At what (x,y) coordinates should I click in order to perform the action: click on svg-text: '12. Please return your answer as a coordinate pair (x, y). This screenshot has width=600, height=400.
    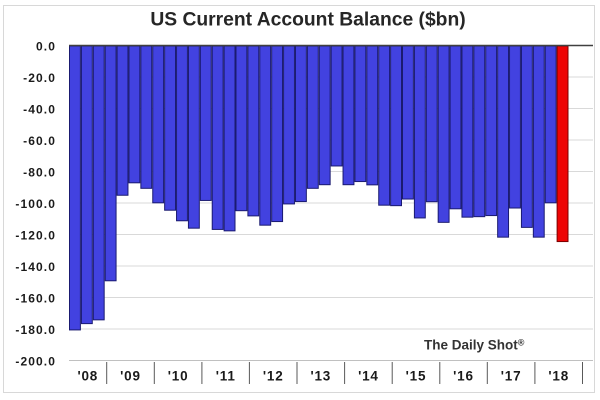
    Looking at the image, I should click on (273, 376).